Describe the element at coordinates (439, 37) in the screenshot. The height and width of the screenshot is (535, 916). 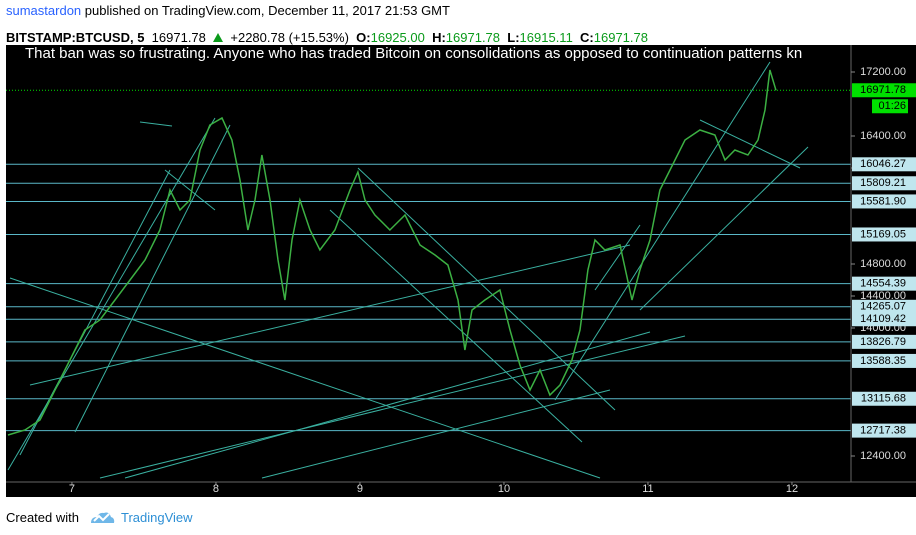
I see `high-label: H:` at that location.